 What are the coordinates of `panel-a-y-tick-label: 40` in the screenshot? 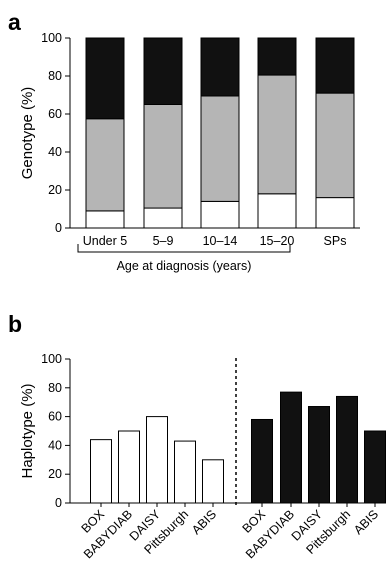 It's located at (55, 152).